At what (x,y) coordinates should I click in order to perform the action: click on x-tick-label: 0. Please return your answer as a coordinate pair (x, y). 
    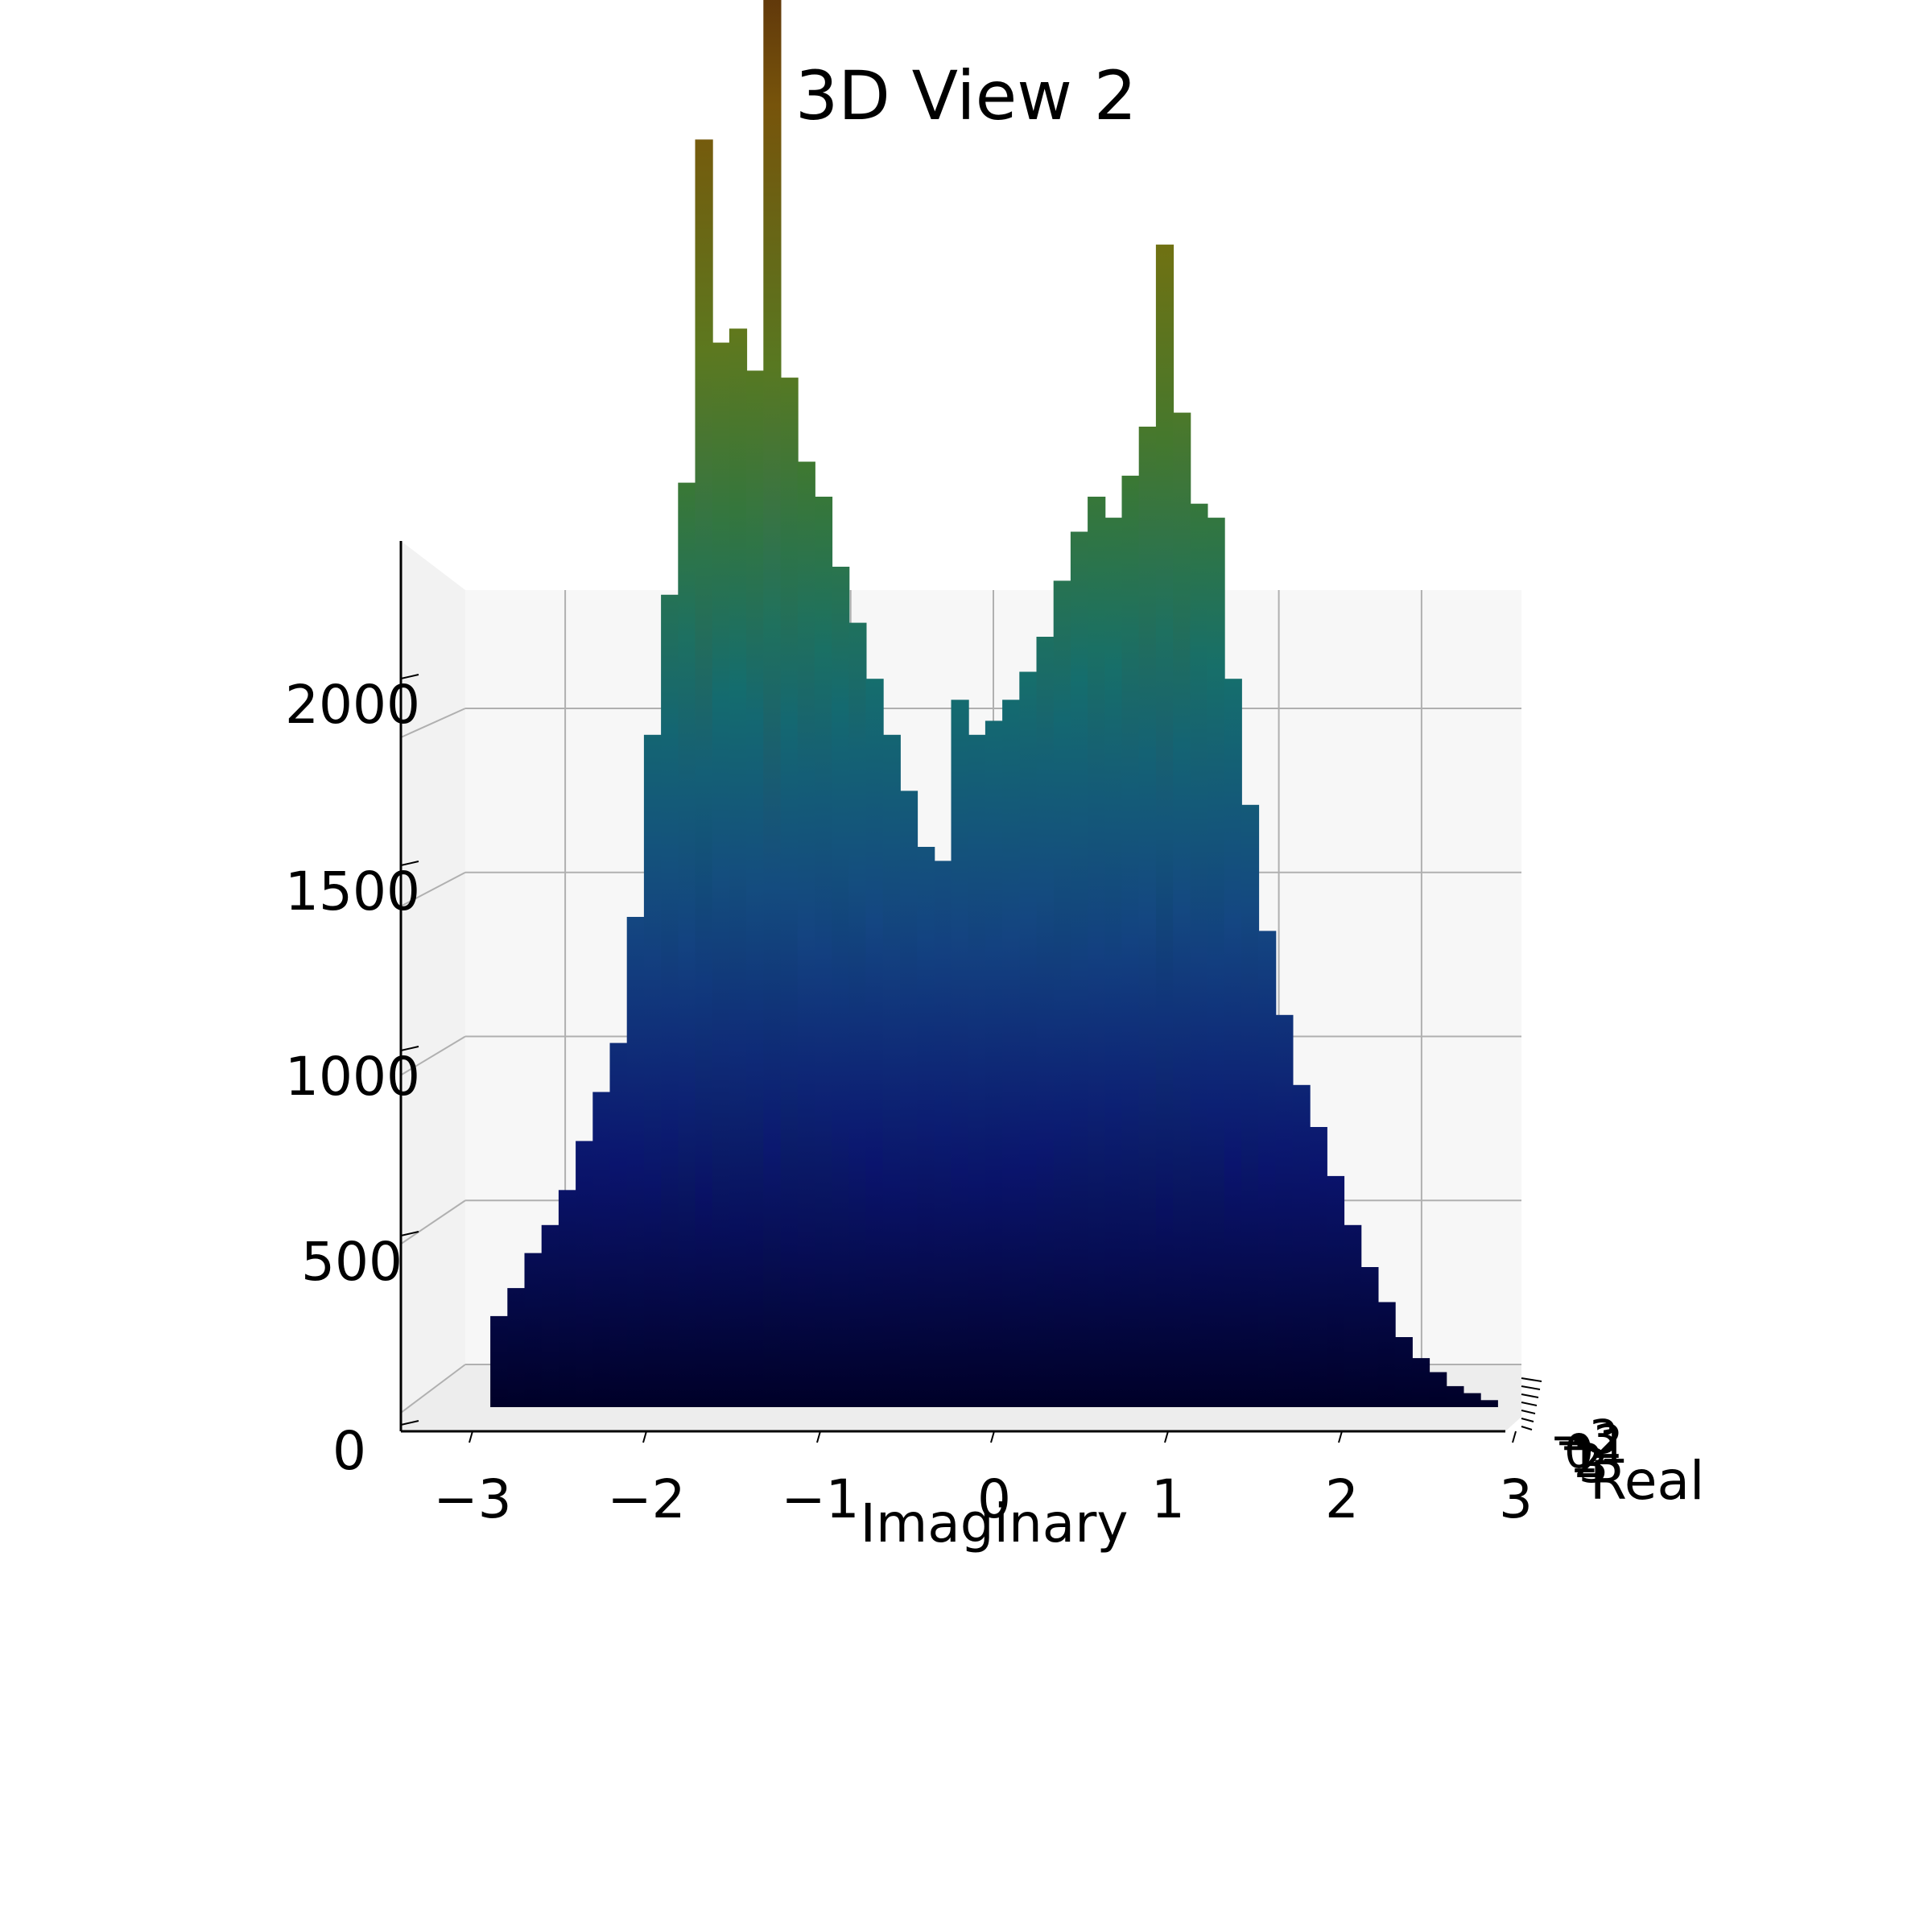
    Looking at the image, I should click on (994, 1499).